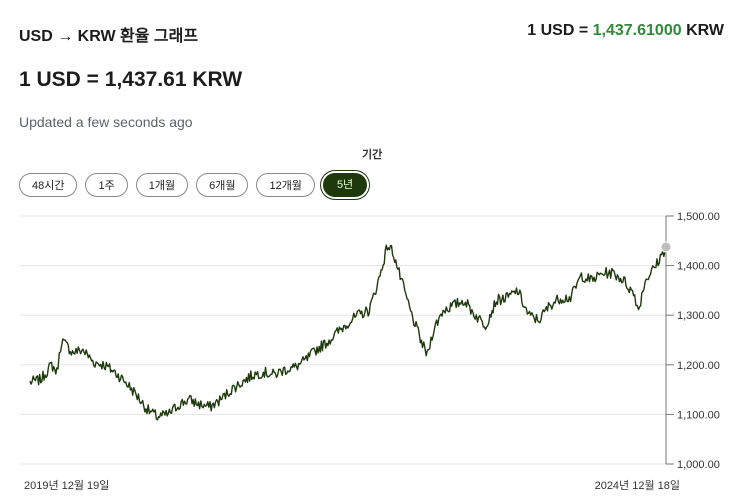  What do you see at coordinates (345, 185) in the screenshot?
I see `period-5y-button: 5년` at bounding box center [345, 185].